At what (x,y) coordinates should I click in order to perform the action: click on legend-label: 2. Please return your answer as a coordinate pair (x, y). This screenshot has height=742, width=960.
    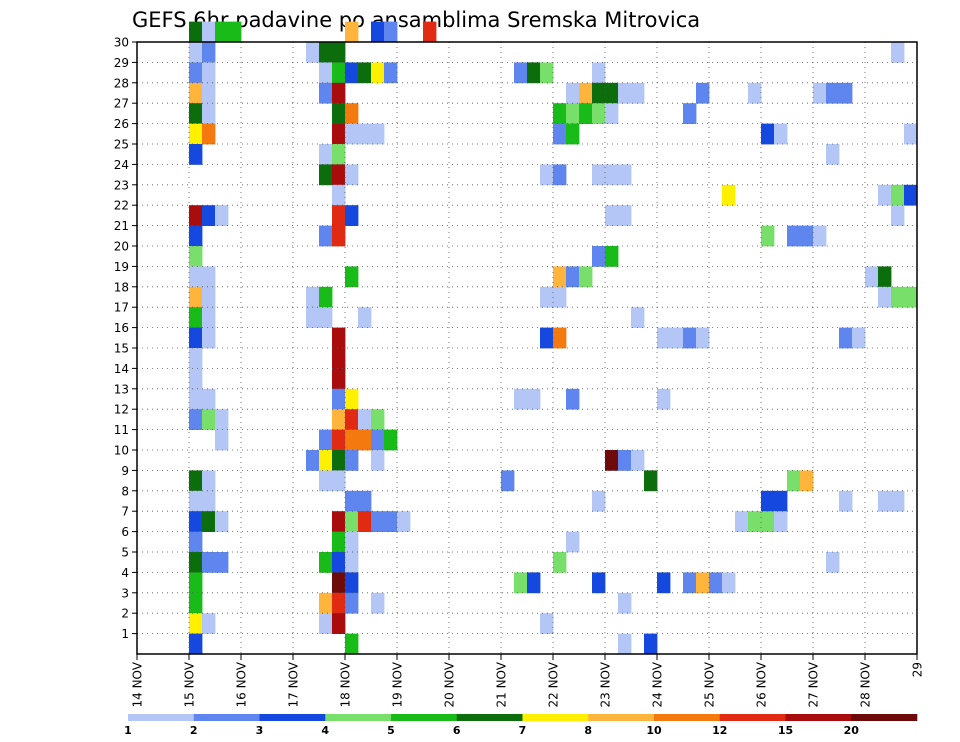
    Looking at the image, I should click on (194, 730).